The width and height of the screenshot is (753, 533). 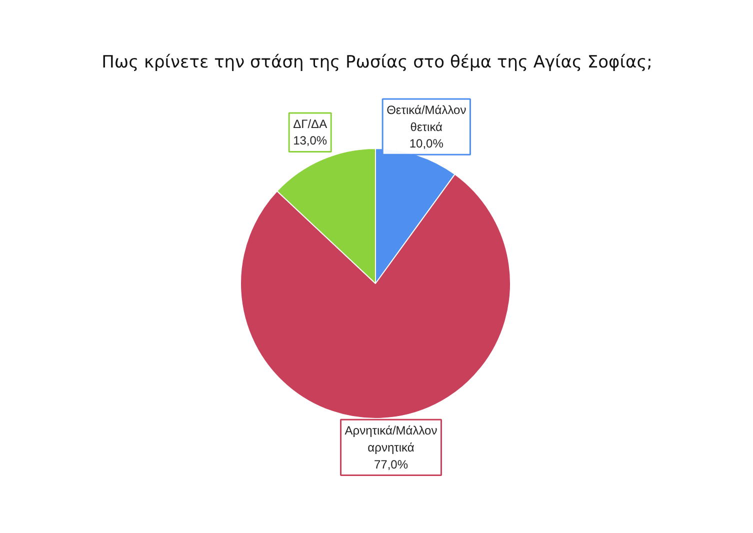 I want to click on slice-label: Θετικά/Μάλλον θετικά, so click(x=426, y=118).